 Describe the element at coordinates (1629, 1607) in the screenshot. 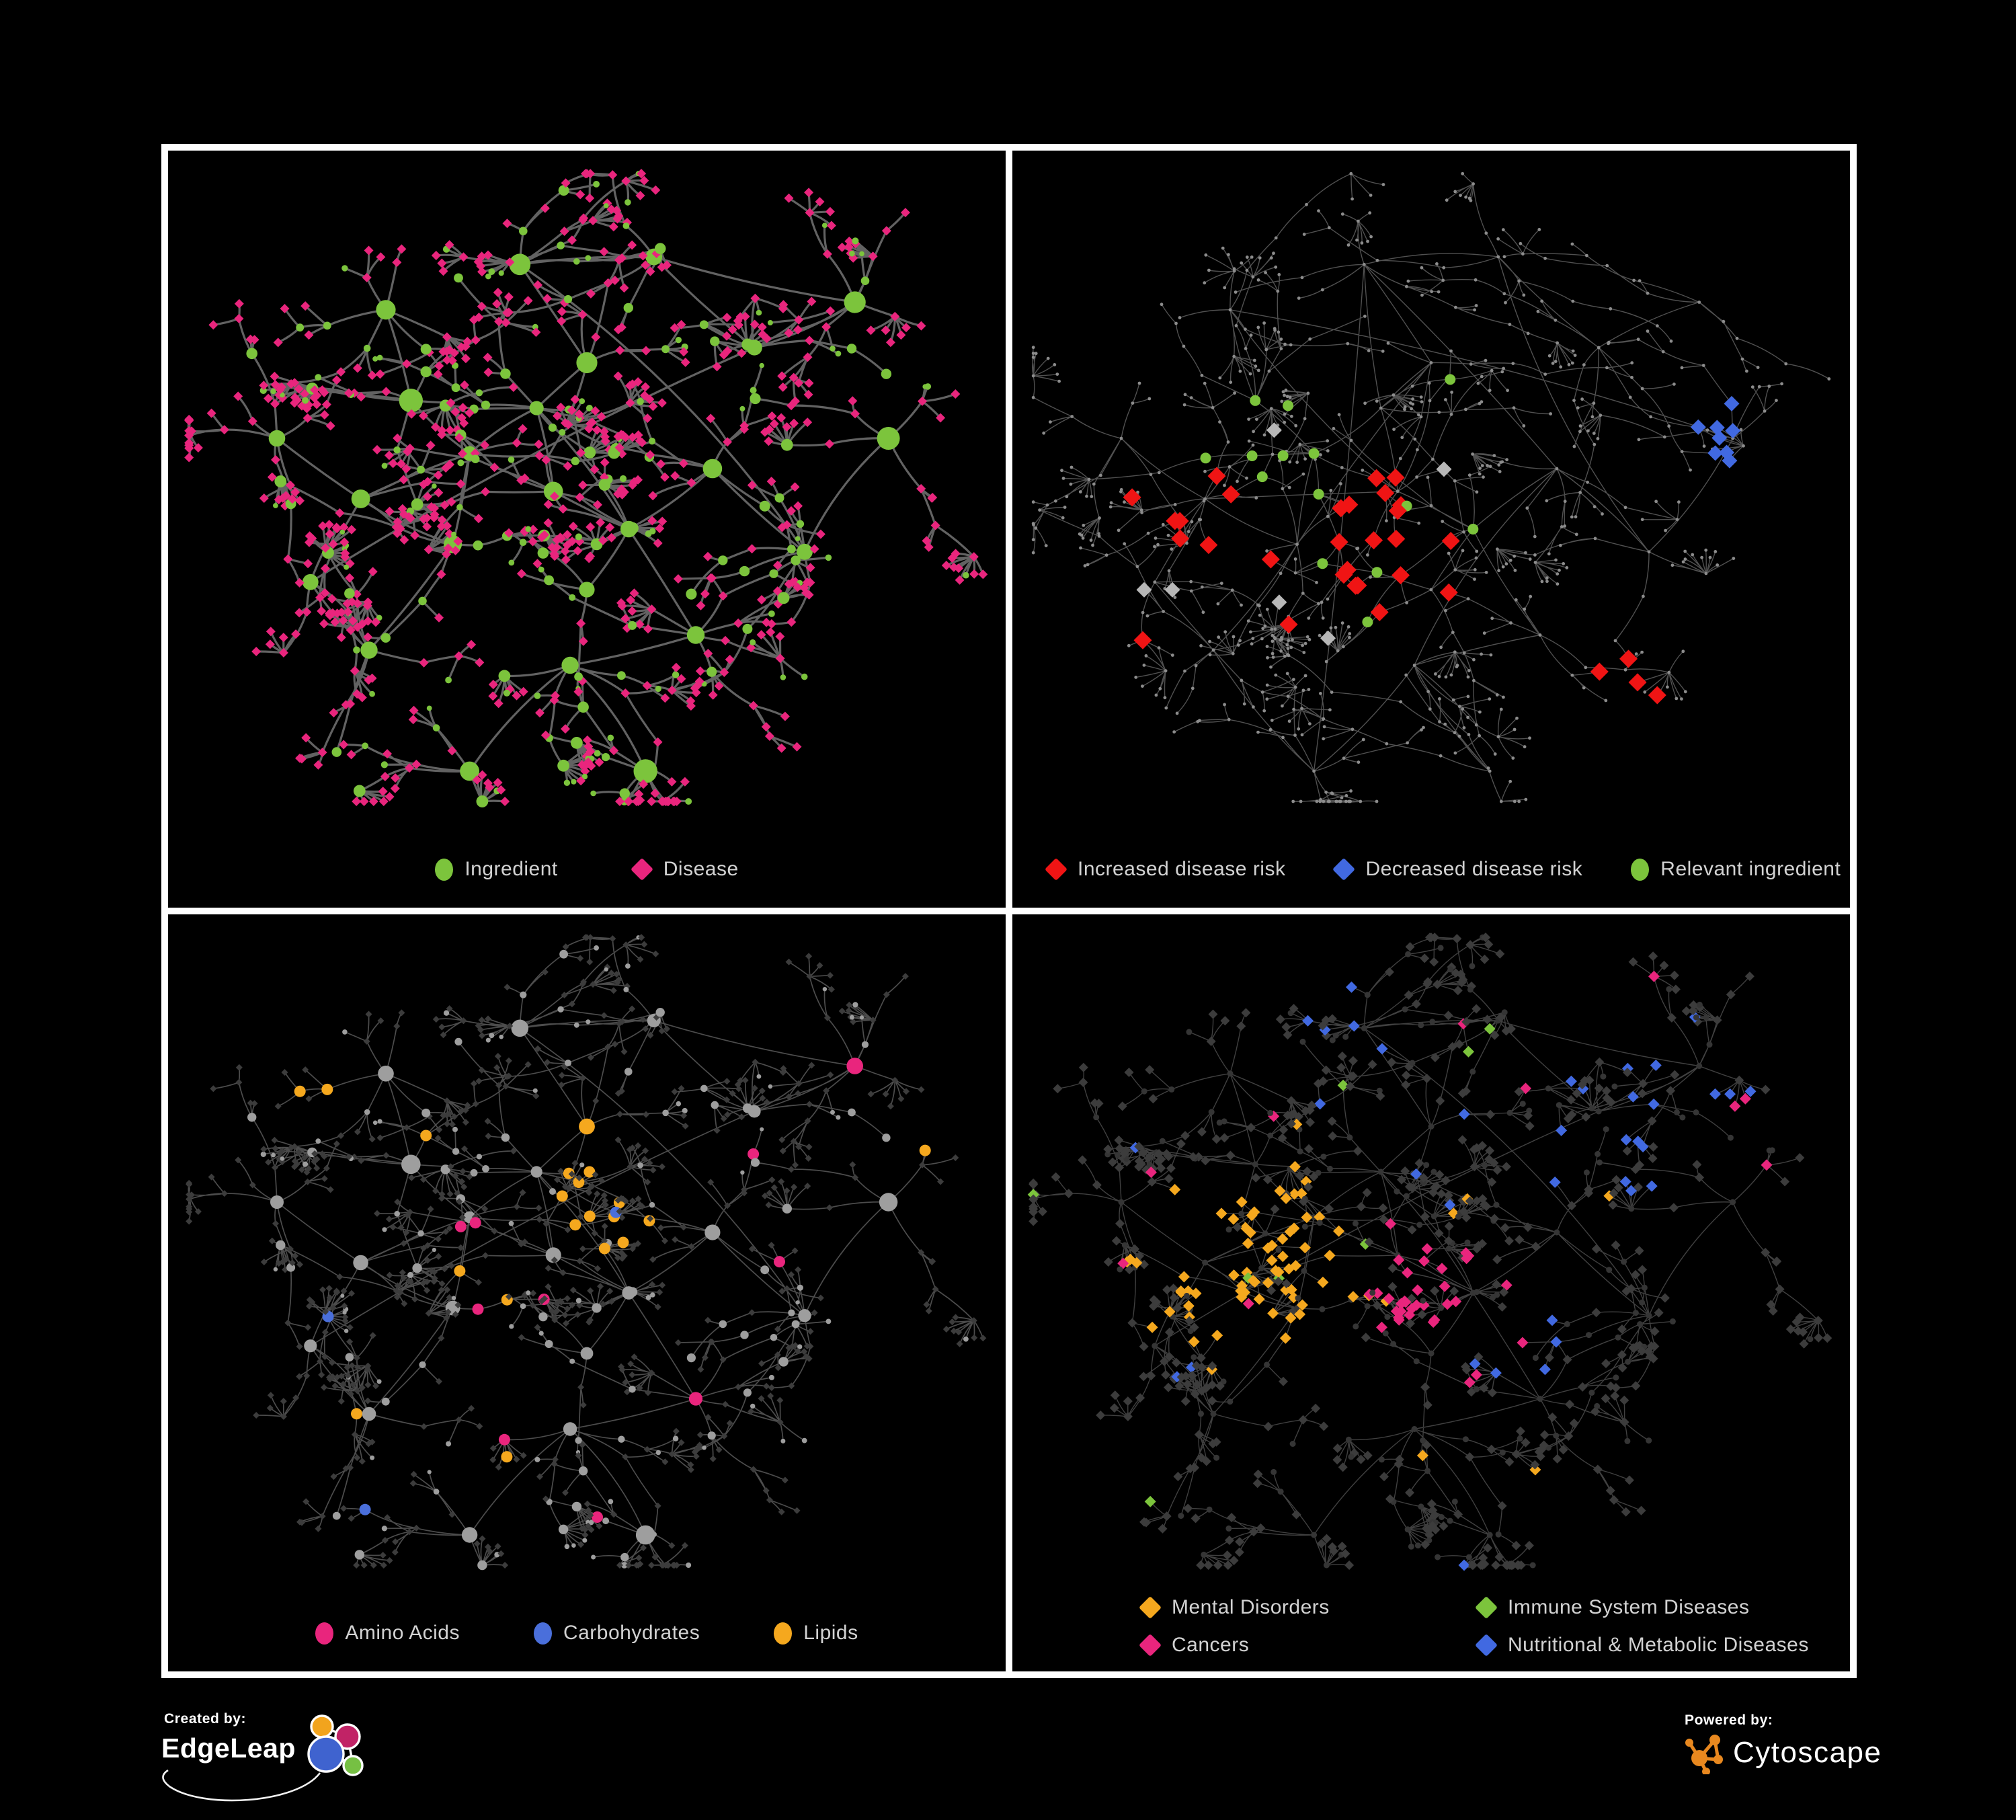

I see `legend-label-immune-system-diseases: Immune System Diseases` at that location.